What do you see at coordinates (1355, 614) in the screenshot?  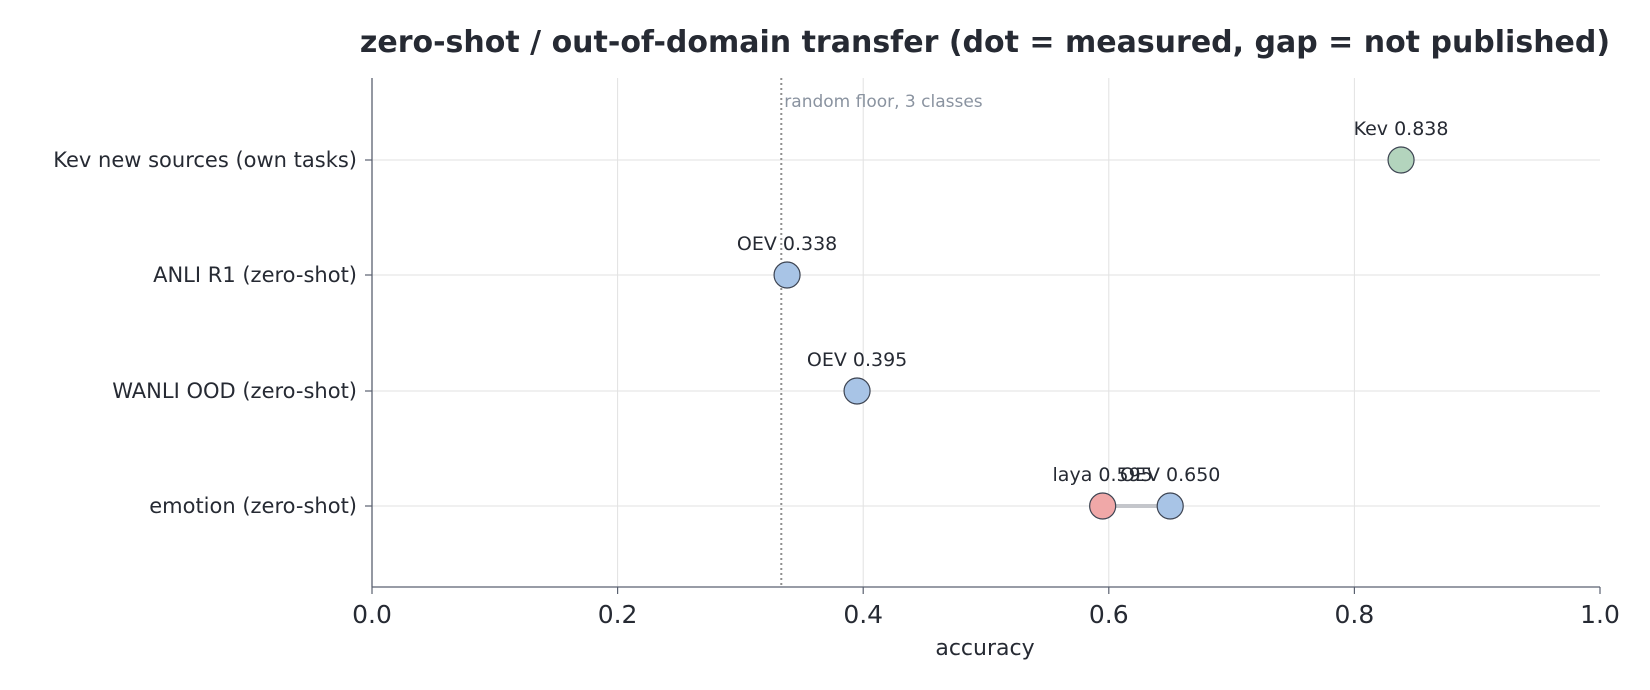 I see `x-tick-label: 0.8` at bounding box center [1355, 614].